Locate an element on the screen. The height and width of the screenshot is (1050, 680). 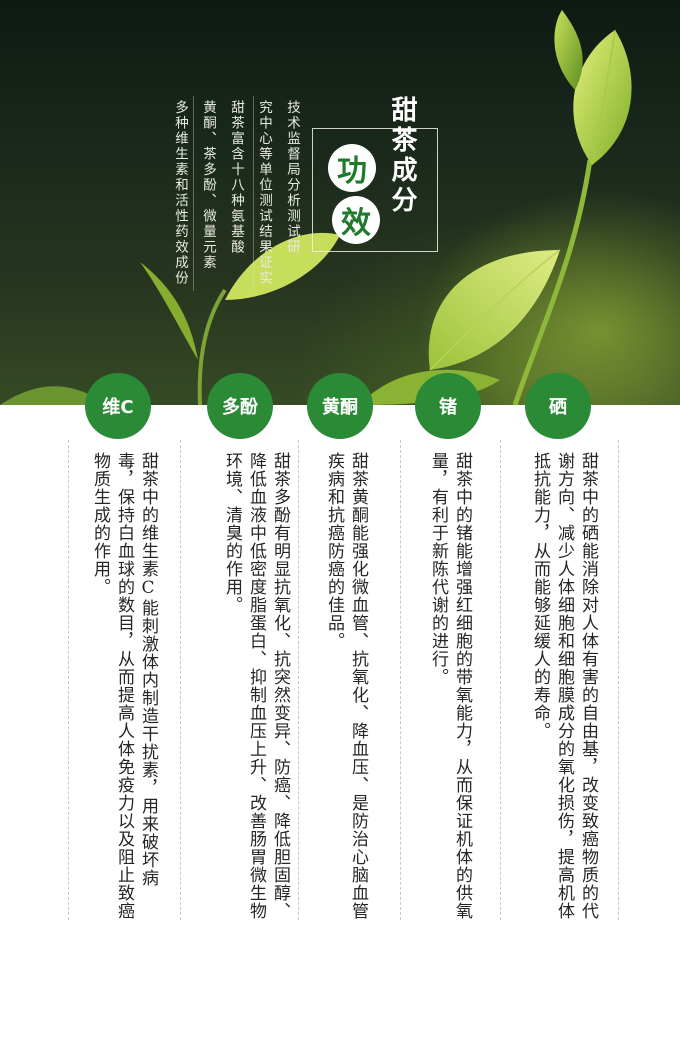
badge-polyphenol: 多酚 is located at coordinates (240, 406).